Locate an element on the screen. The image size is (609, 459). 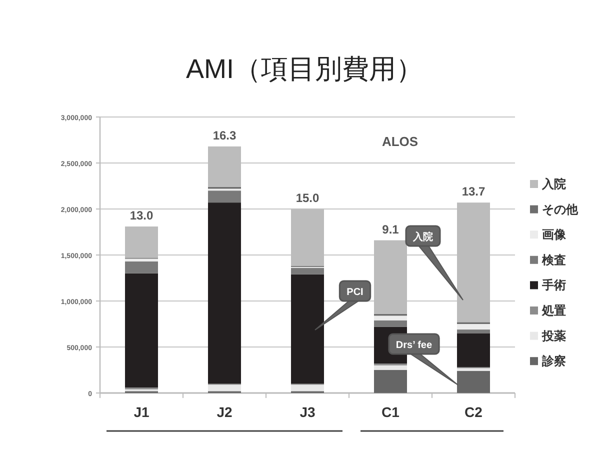
legend-label: 手術 is located at coordinates (553, 285).